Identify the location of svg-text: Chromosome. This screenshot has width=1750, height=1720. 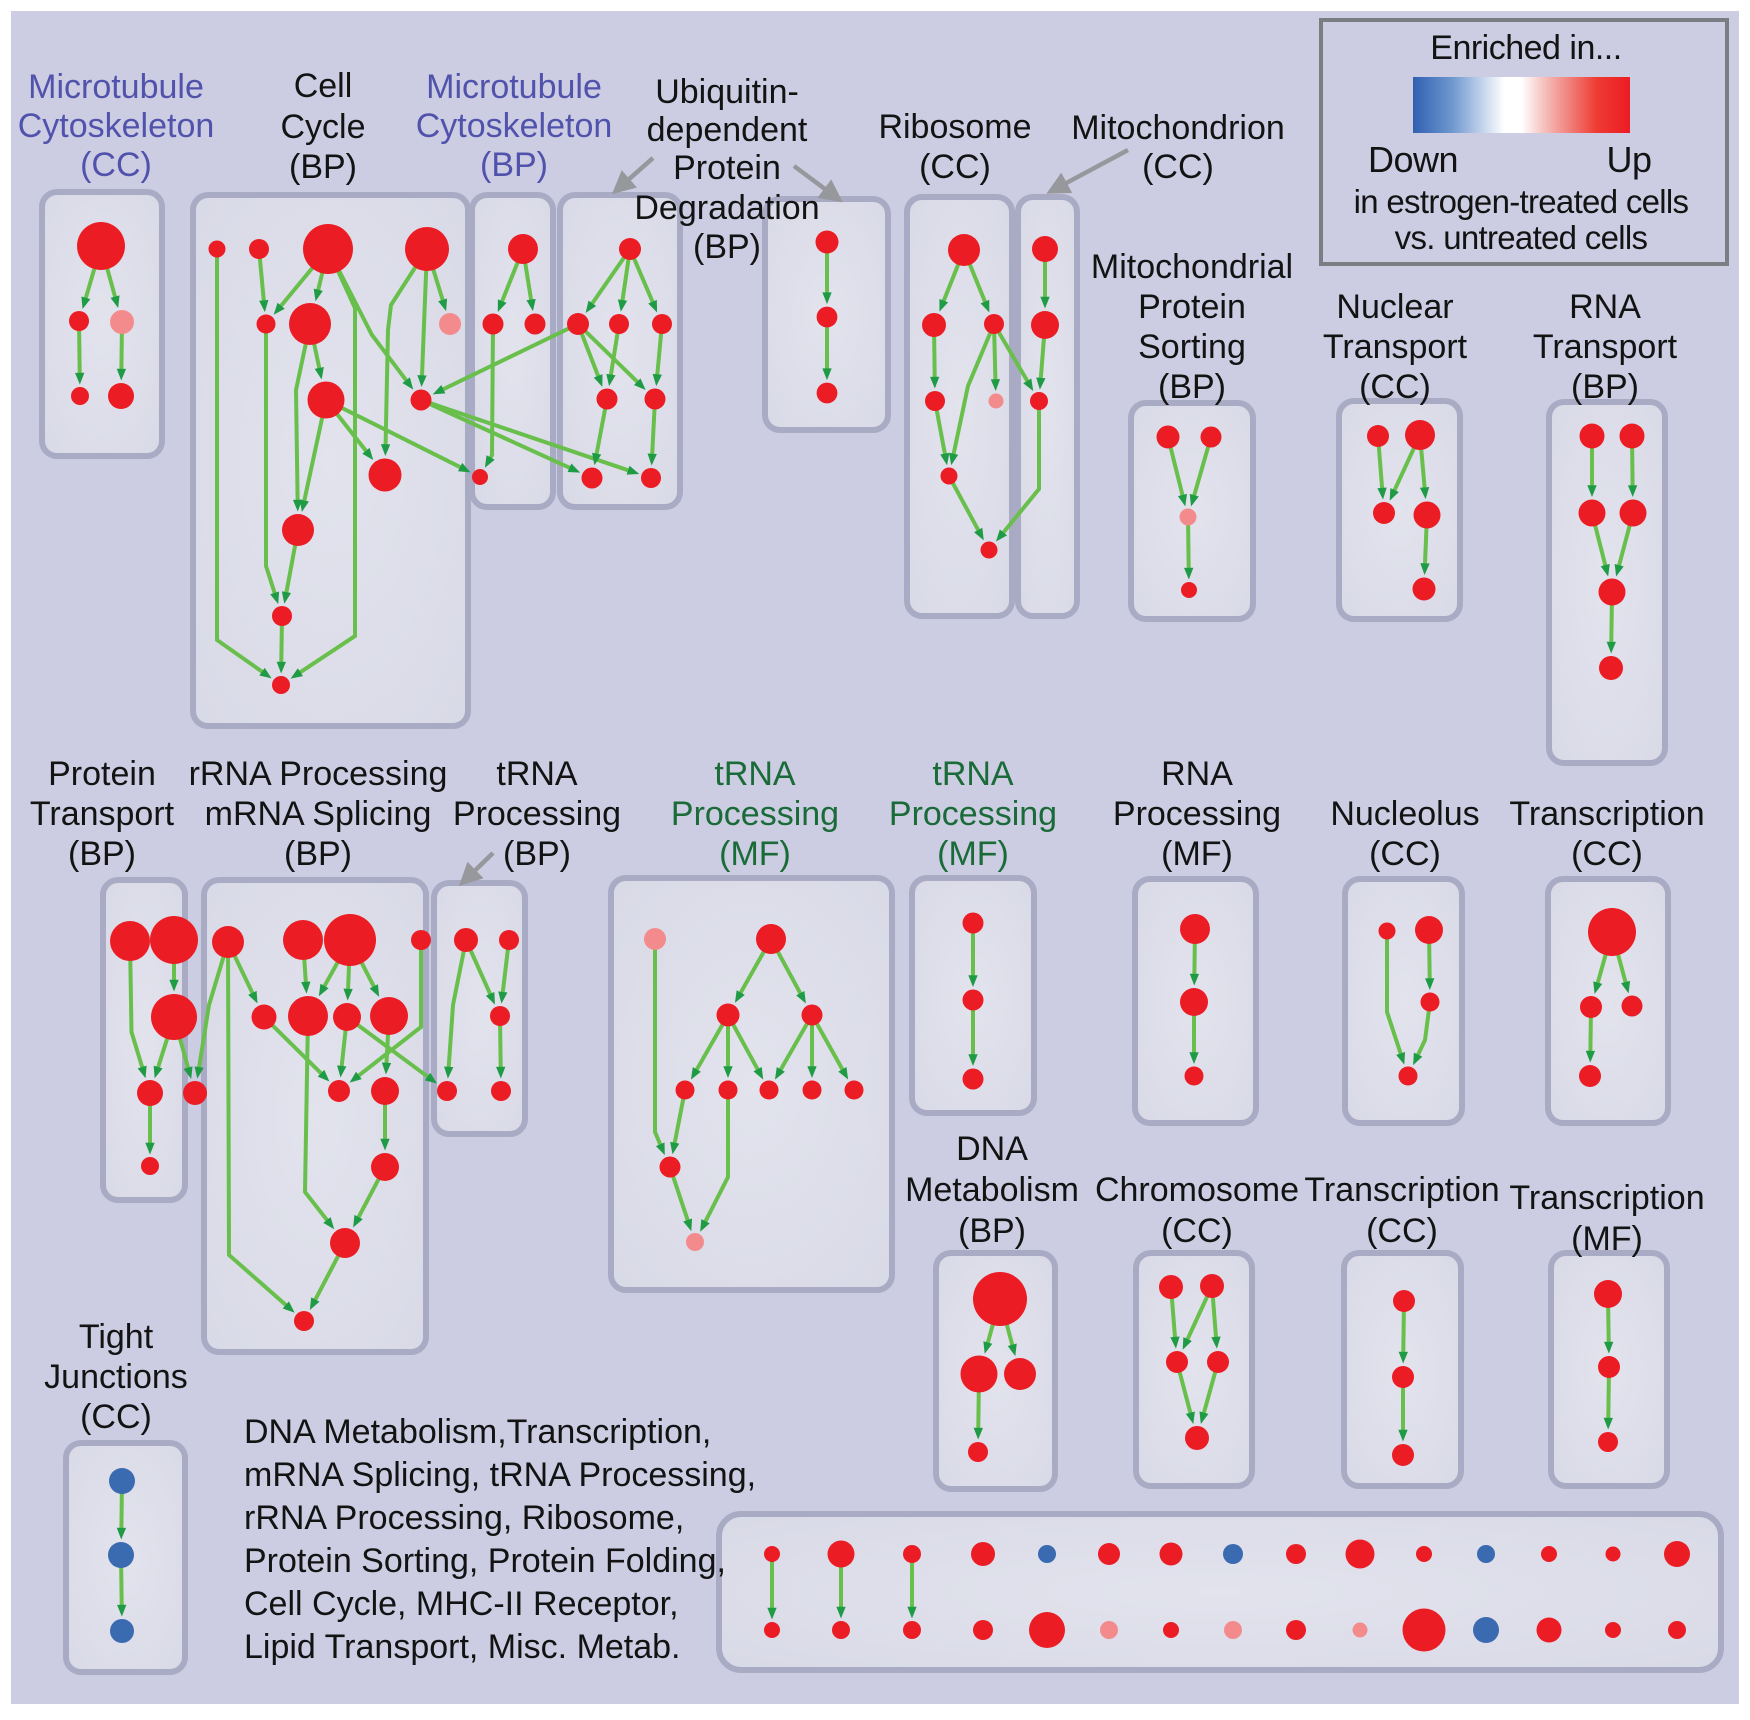
(1197, 1190).